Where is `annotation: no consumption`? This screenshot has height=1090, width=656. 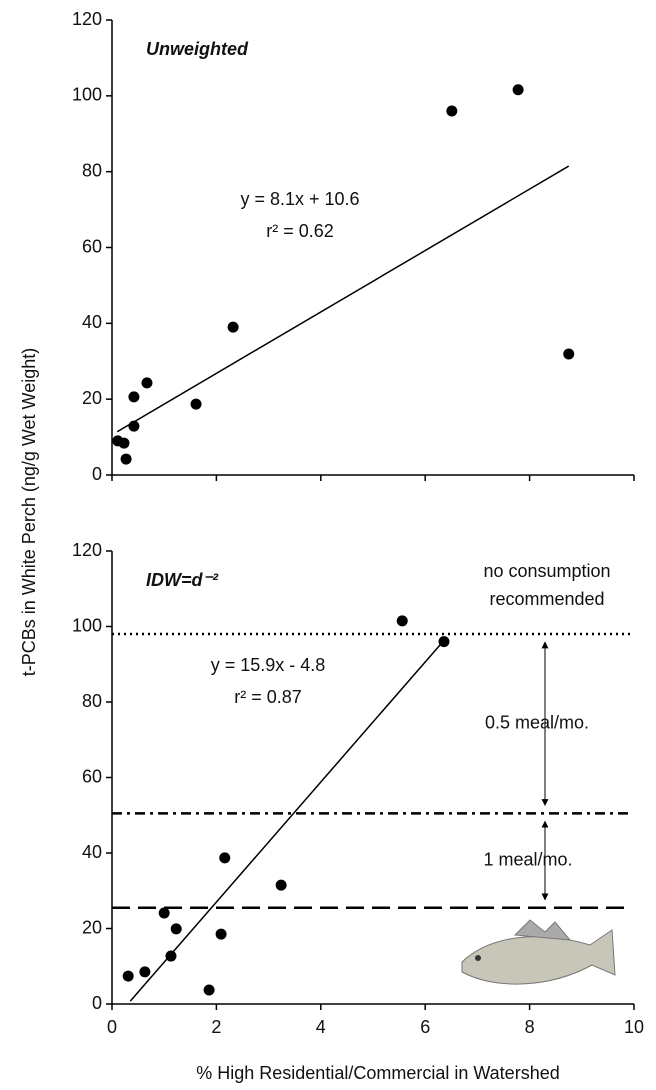
annotation: no consumption is located at coordinates (546, 571).